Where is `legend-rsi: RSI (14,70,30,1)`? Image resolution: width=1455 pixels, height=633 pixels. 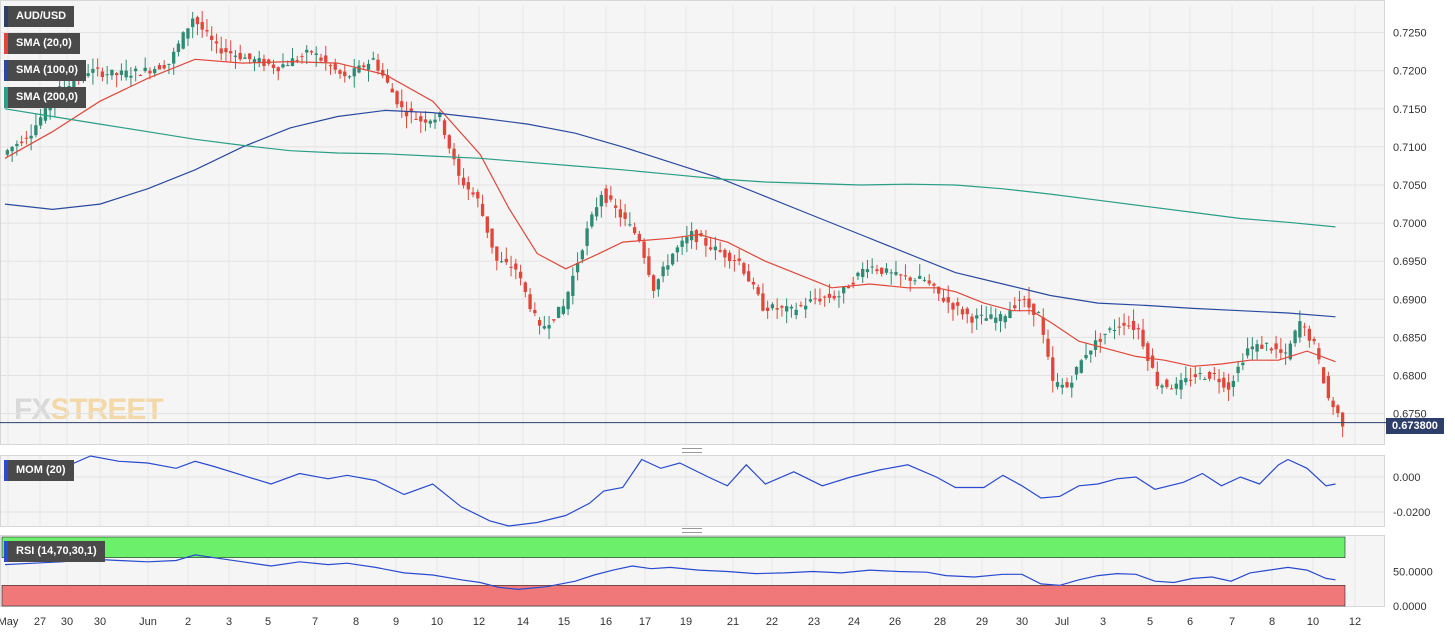 legend-rsi: RSI (14,70,30,1) is located at coordinates (54, 551).